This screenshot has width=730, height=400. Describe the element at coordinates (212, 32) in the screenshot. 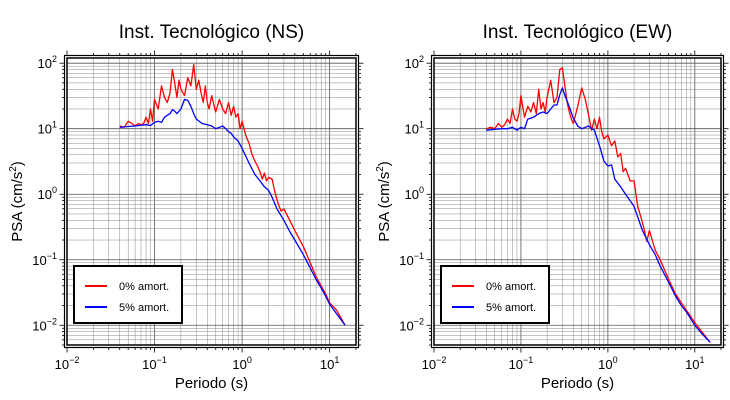

I see `chart-title: Inst. Tecnológico (NS)` at that location.